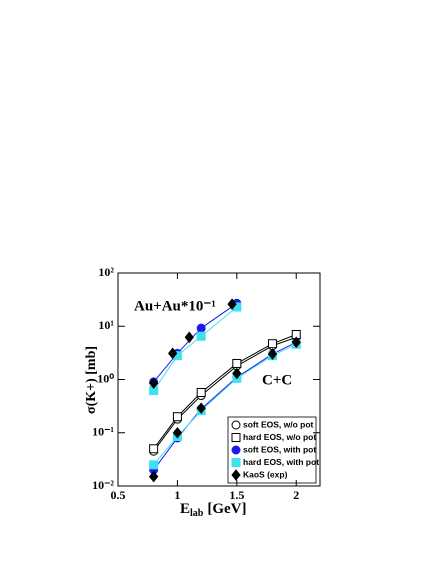 This screenshot has width=436, height=569. I want to click on y-tick-label: 10⁻², so click(103, 485).